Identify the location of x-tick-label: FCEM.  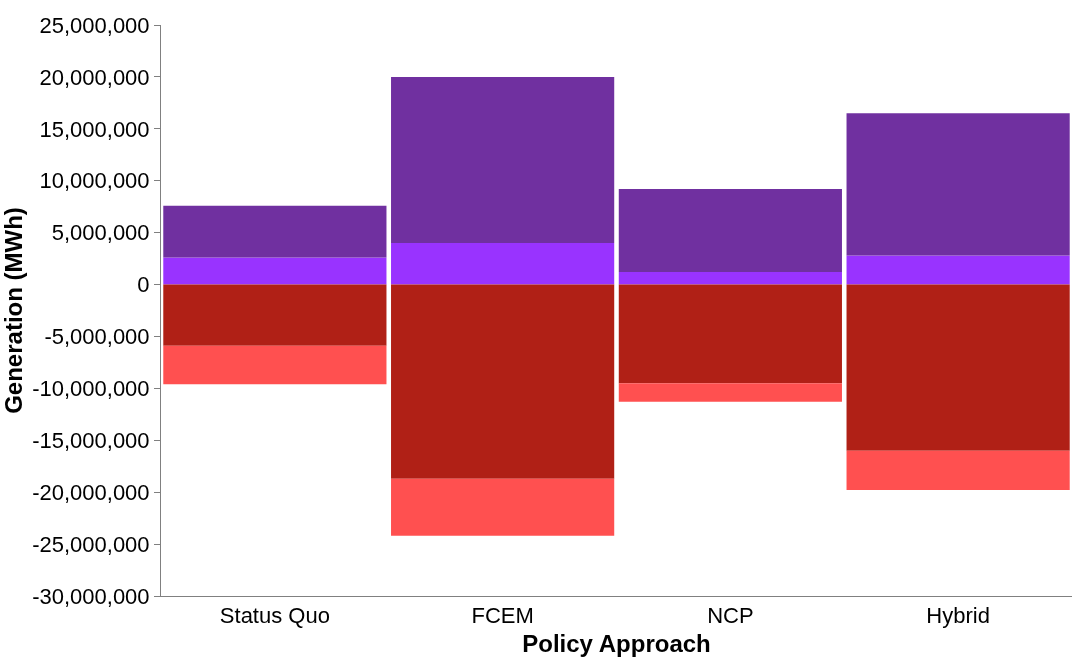
(502, 616).